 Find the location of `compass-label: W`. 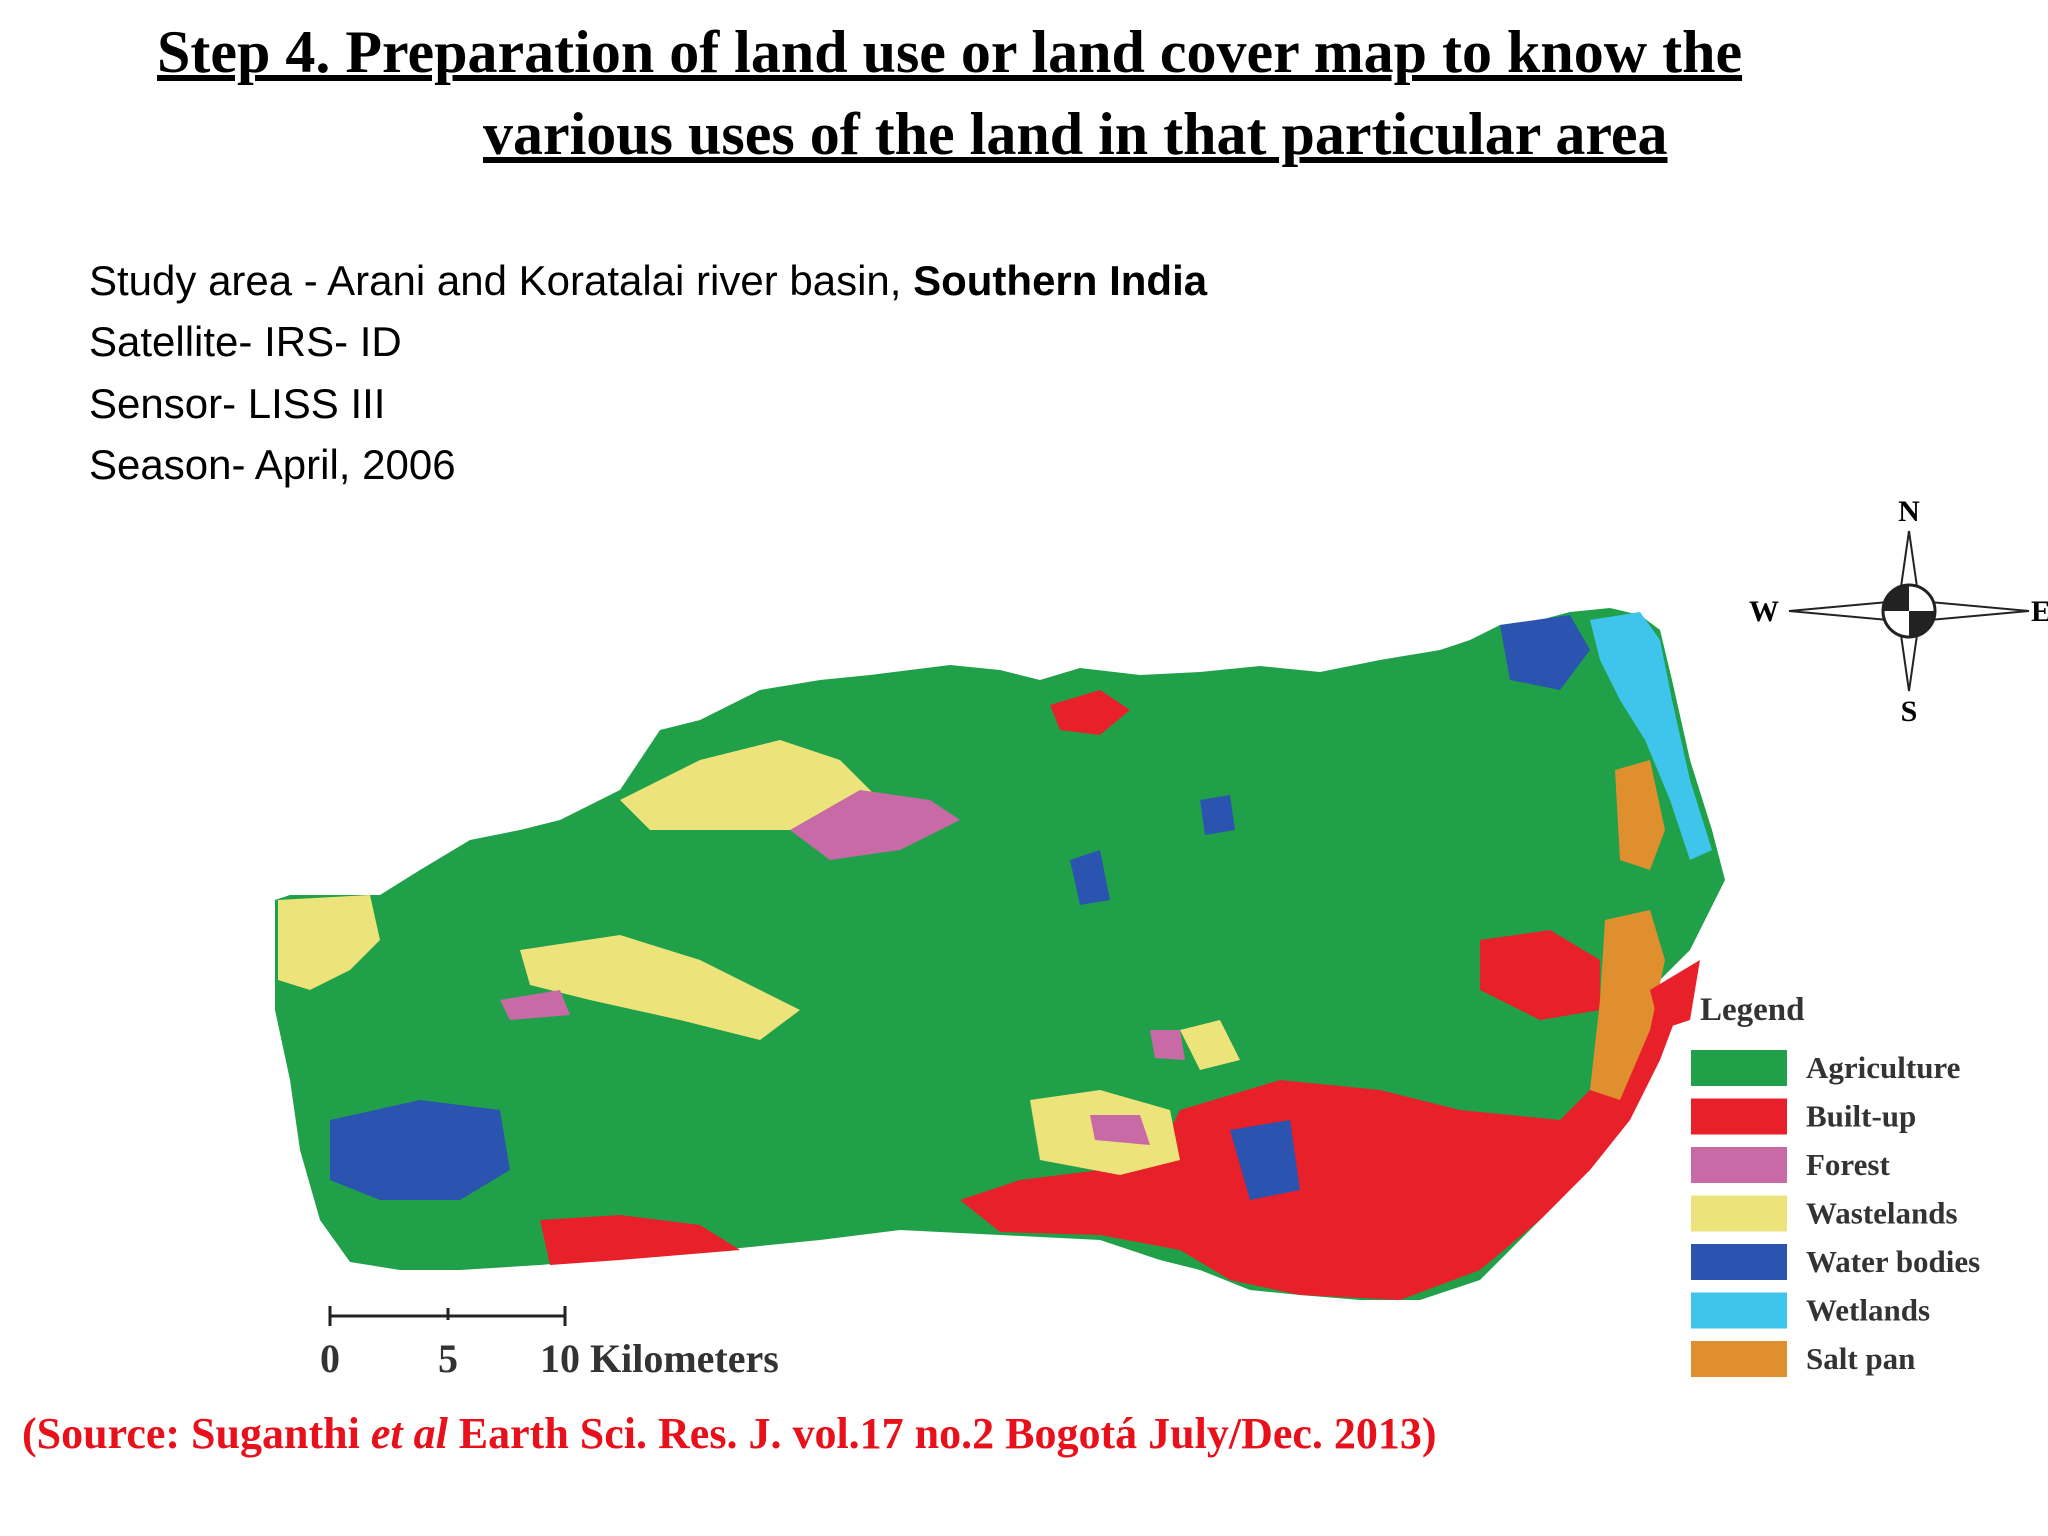

compass-label: W is located at coordinates (1764, 611).